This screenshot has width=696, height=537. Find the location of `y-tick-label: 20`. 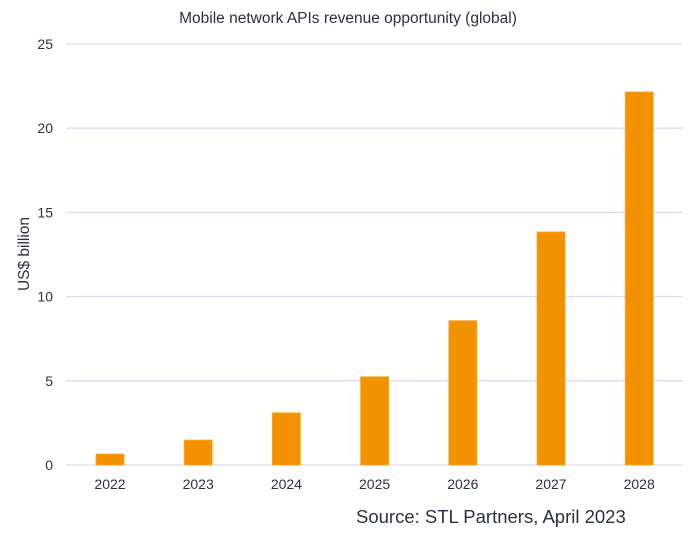

y-tick-label: 20 is located at coordinates (45, 128).